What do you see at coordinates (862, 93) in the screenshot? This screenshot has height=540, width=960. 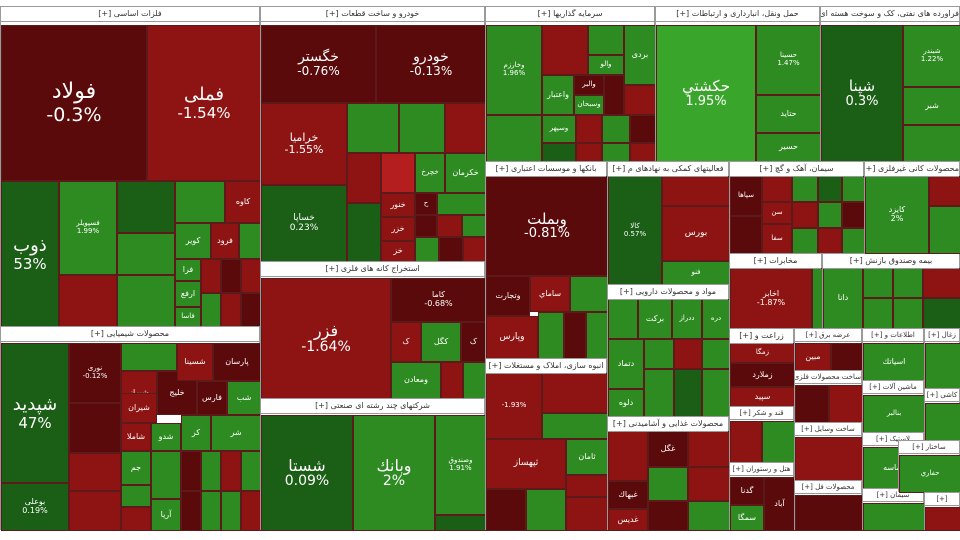 I see `stock-tile: شپنا 0.3%` at bounding box center [862, 93].